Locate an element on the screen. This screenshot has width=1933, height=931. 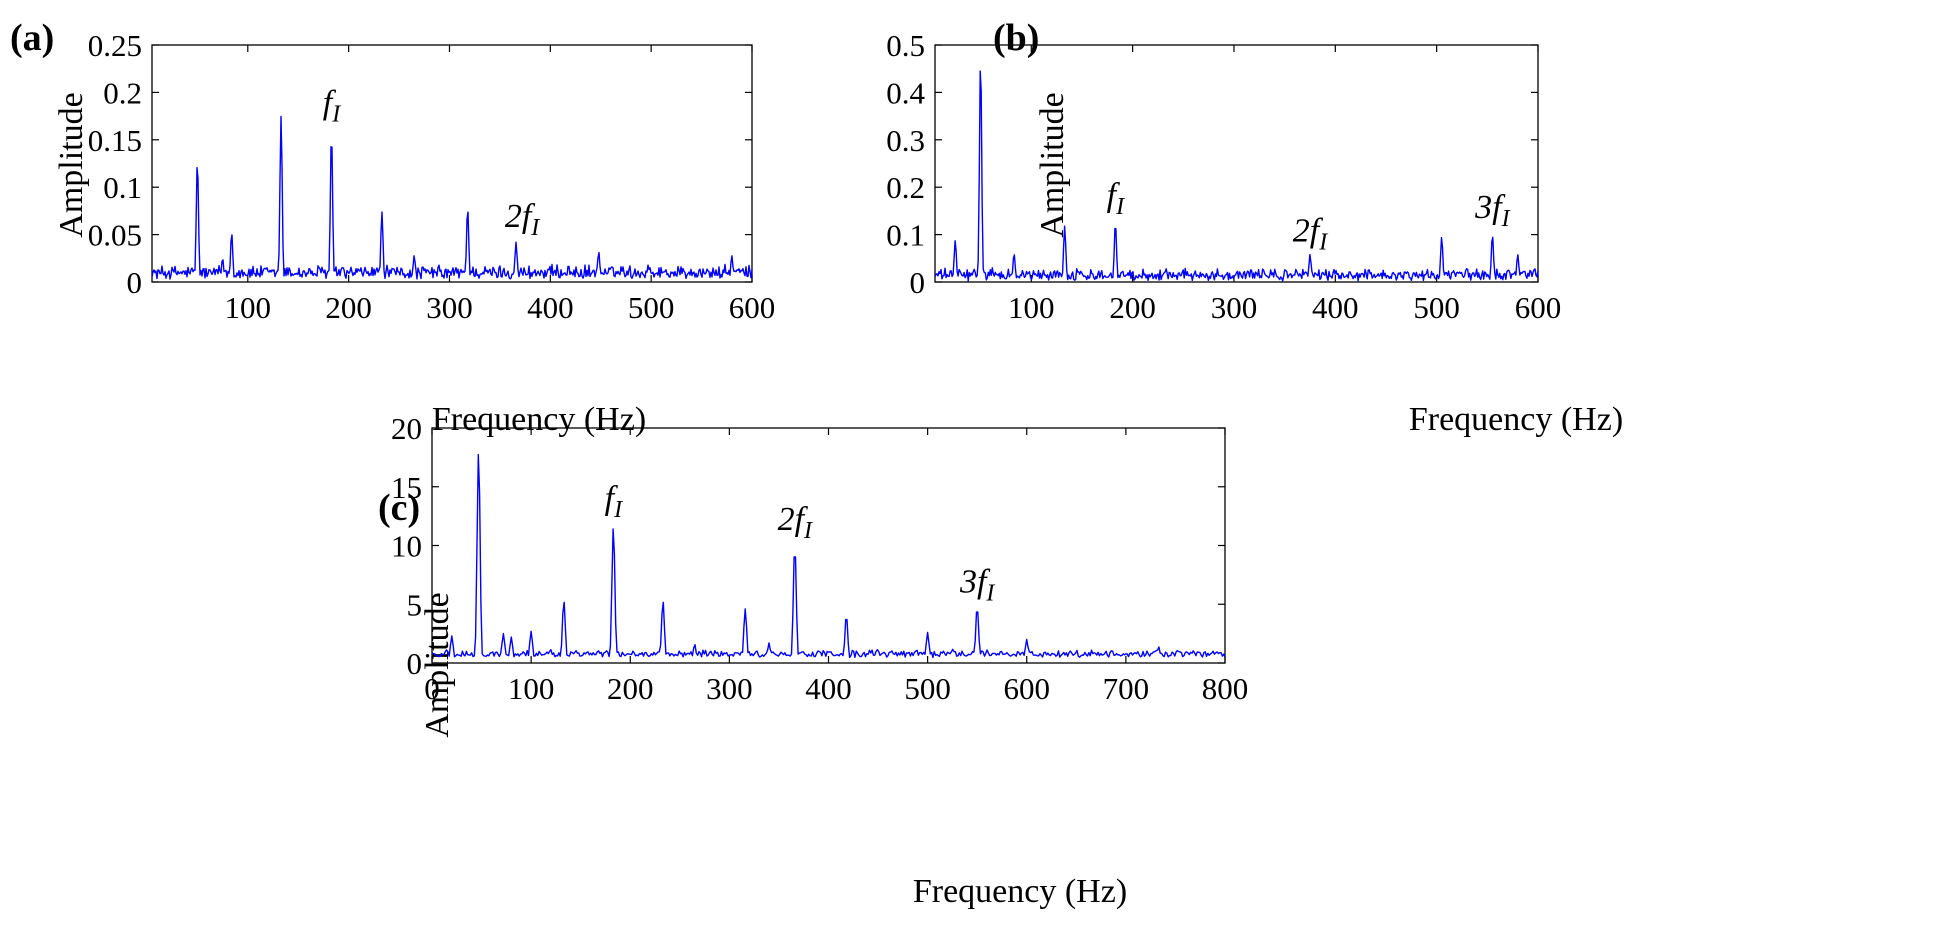
y-tick-label: 10 is located at coordinates (406, 546).